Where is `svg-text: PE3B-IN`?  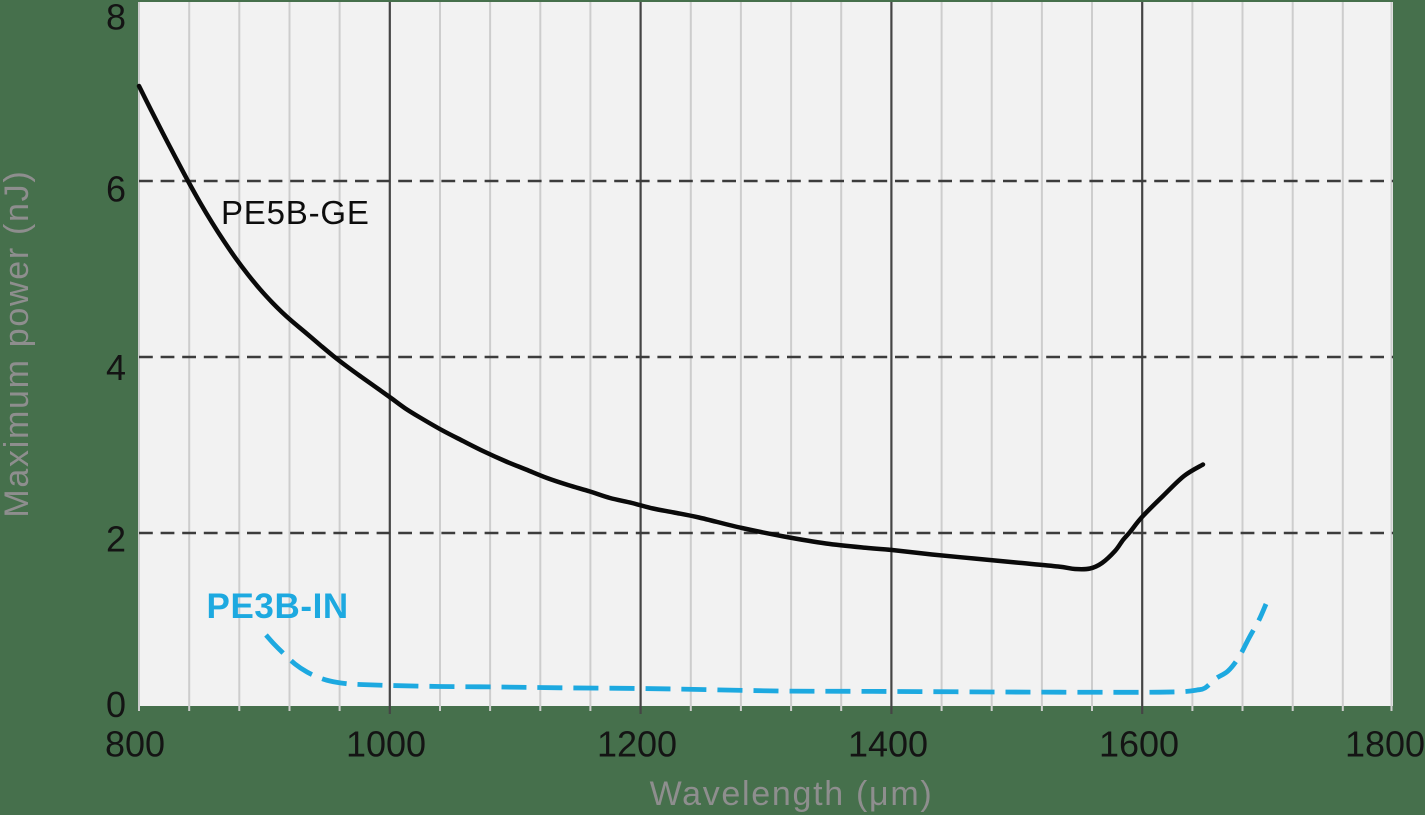
svg-text: PE3B-IN is located at coordinates (278, 606).